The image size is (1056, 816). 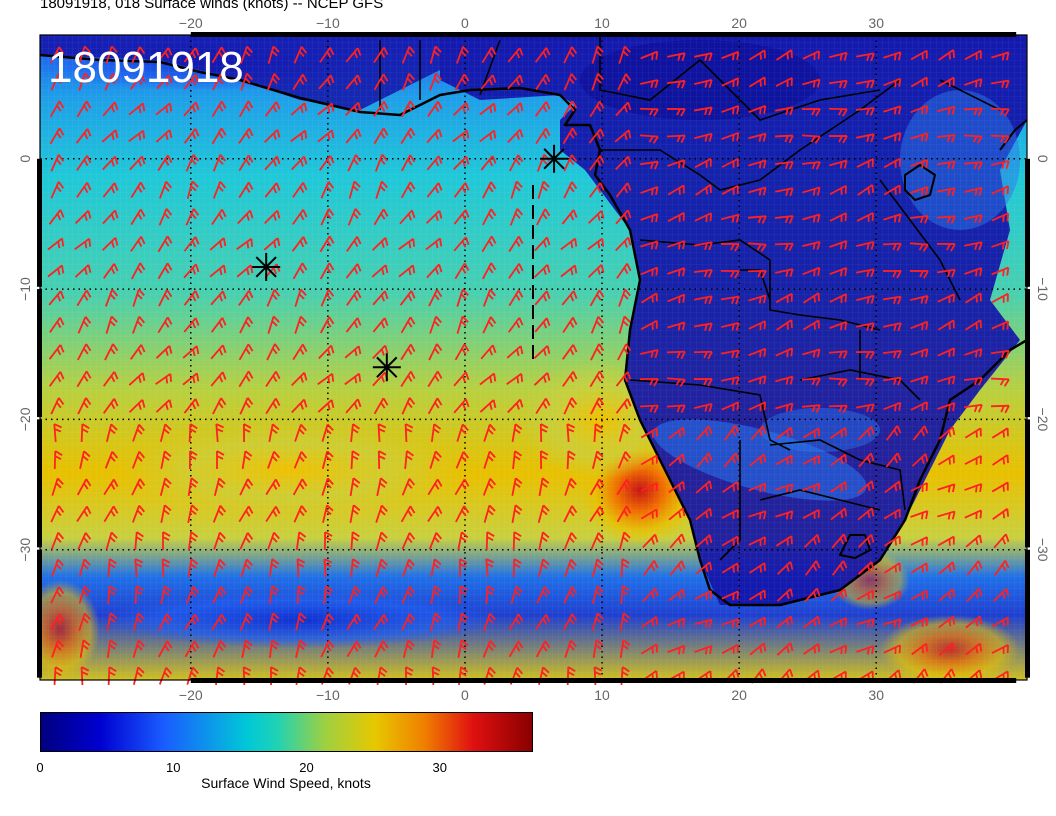 What do you see at coordinates (739, 695) in the screenshot?
I see `lon-label-bottom: 20` at bounding box center [739, 695].